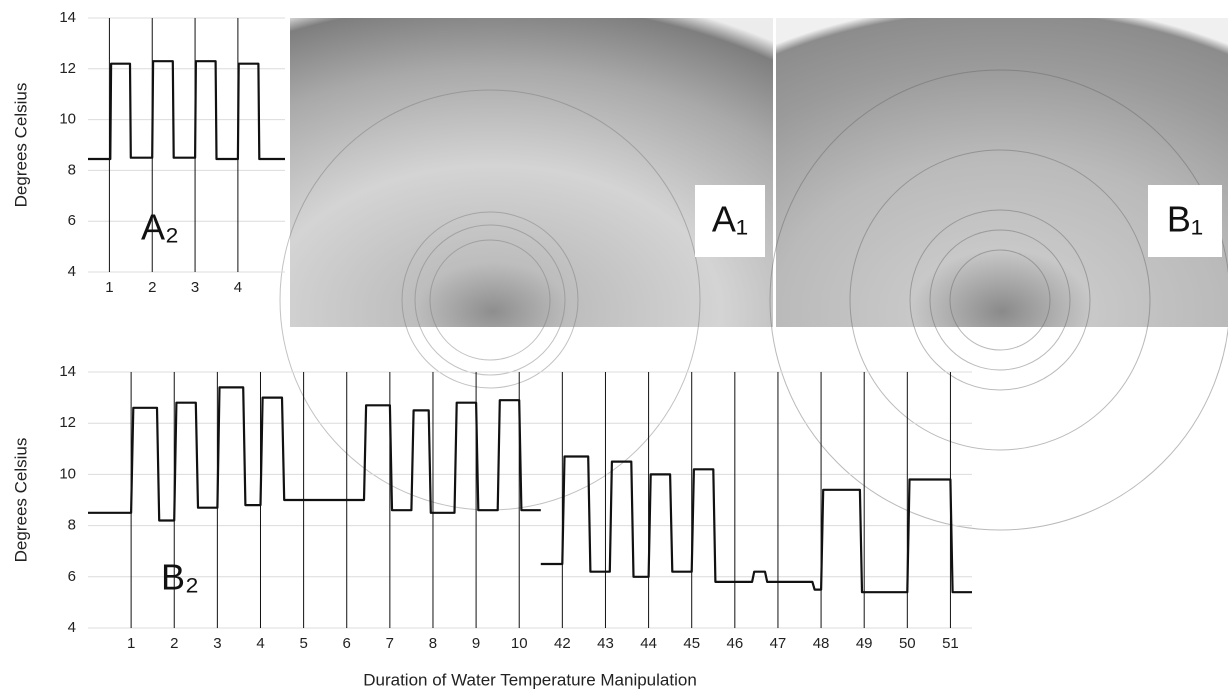  I want to click on panel-label: A₂, so click(160, 227).